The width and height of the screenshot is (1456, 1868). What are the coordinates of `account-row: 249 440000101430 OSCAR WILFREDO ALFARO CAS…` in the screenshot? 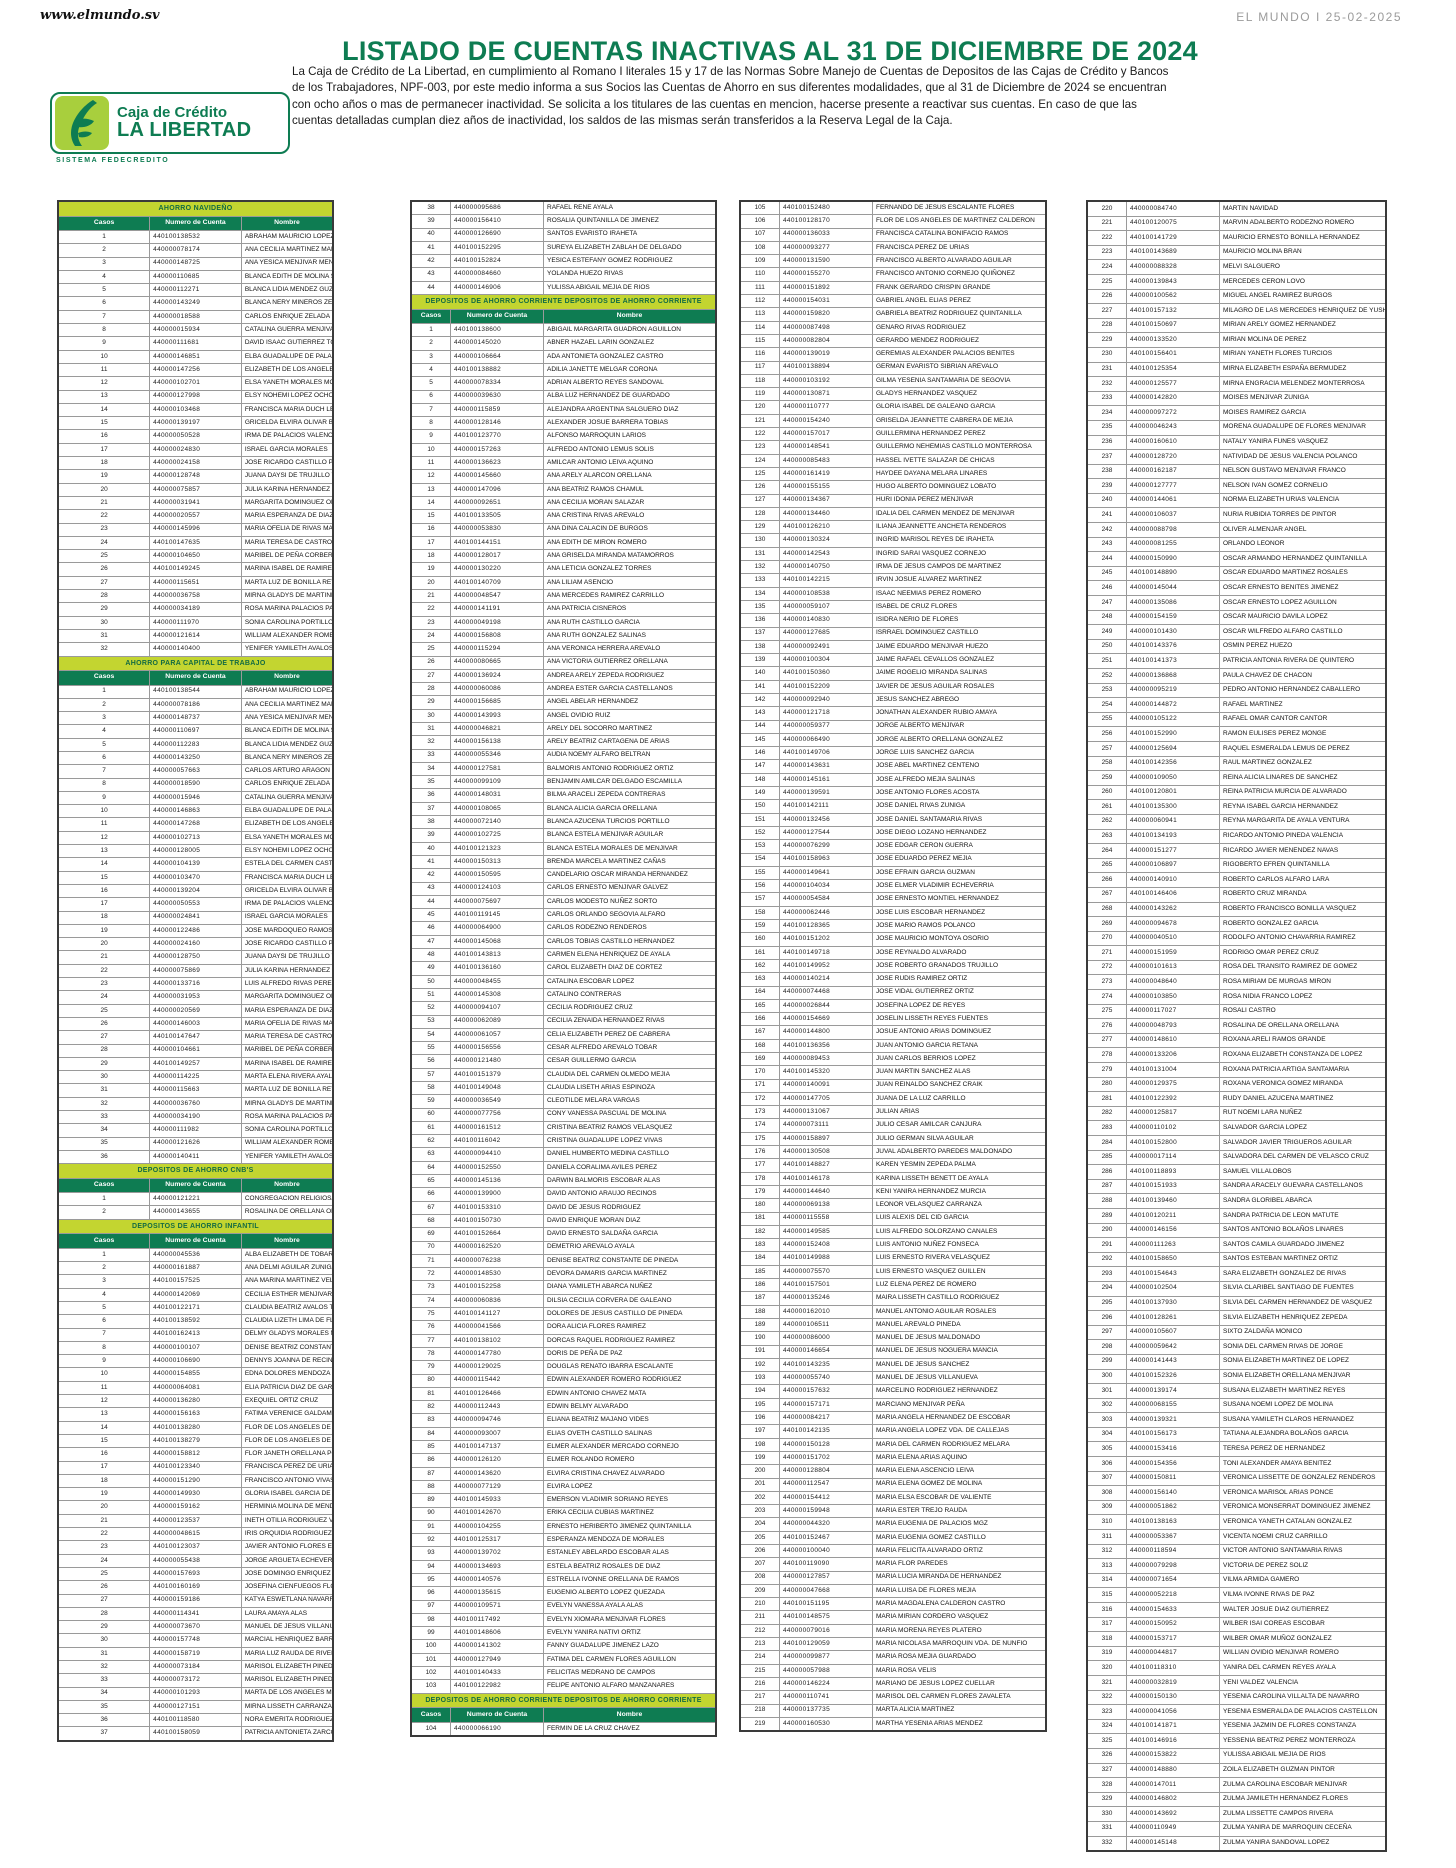 It's located at (1236, 632).